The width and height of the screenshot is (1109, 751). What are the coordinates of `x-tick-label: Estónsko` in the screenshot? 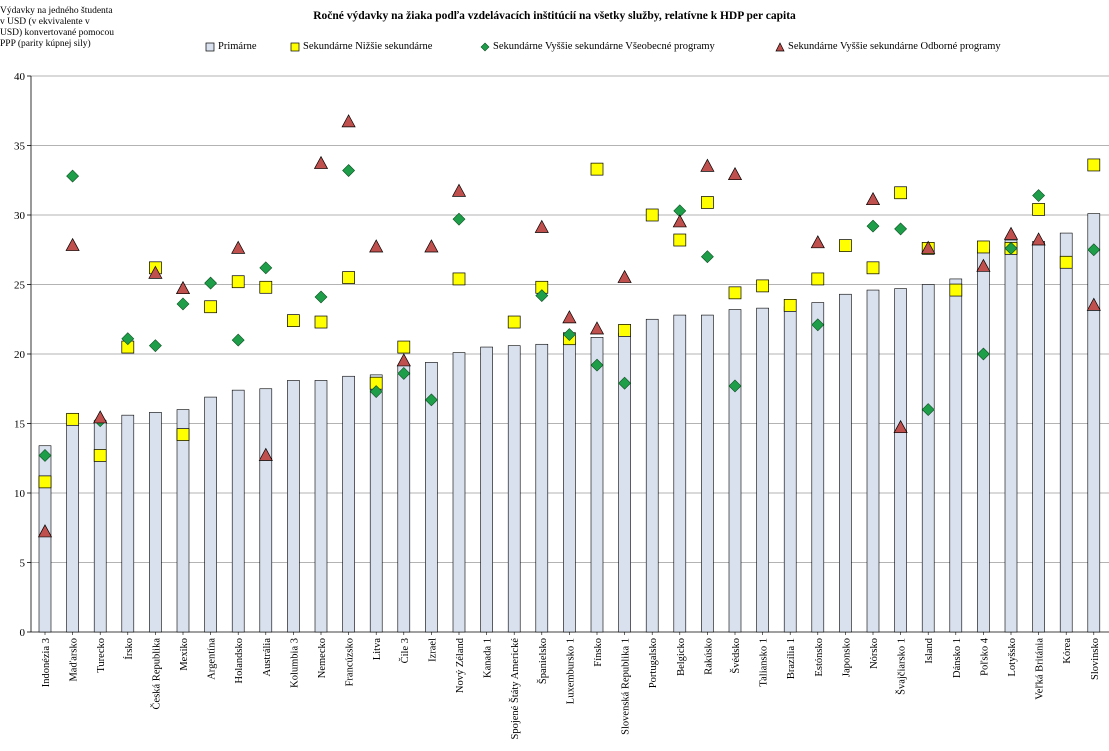 It's located at (819, 657).